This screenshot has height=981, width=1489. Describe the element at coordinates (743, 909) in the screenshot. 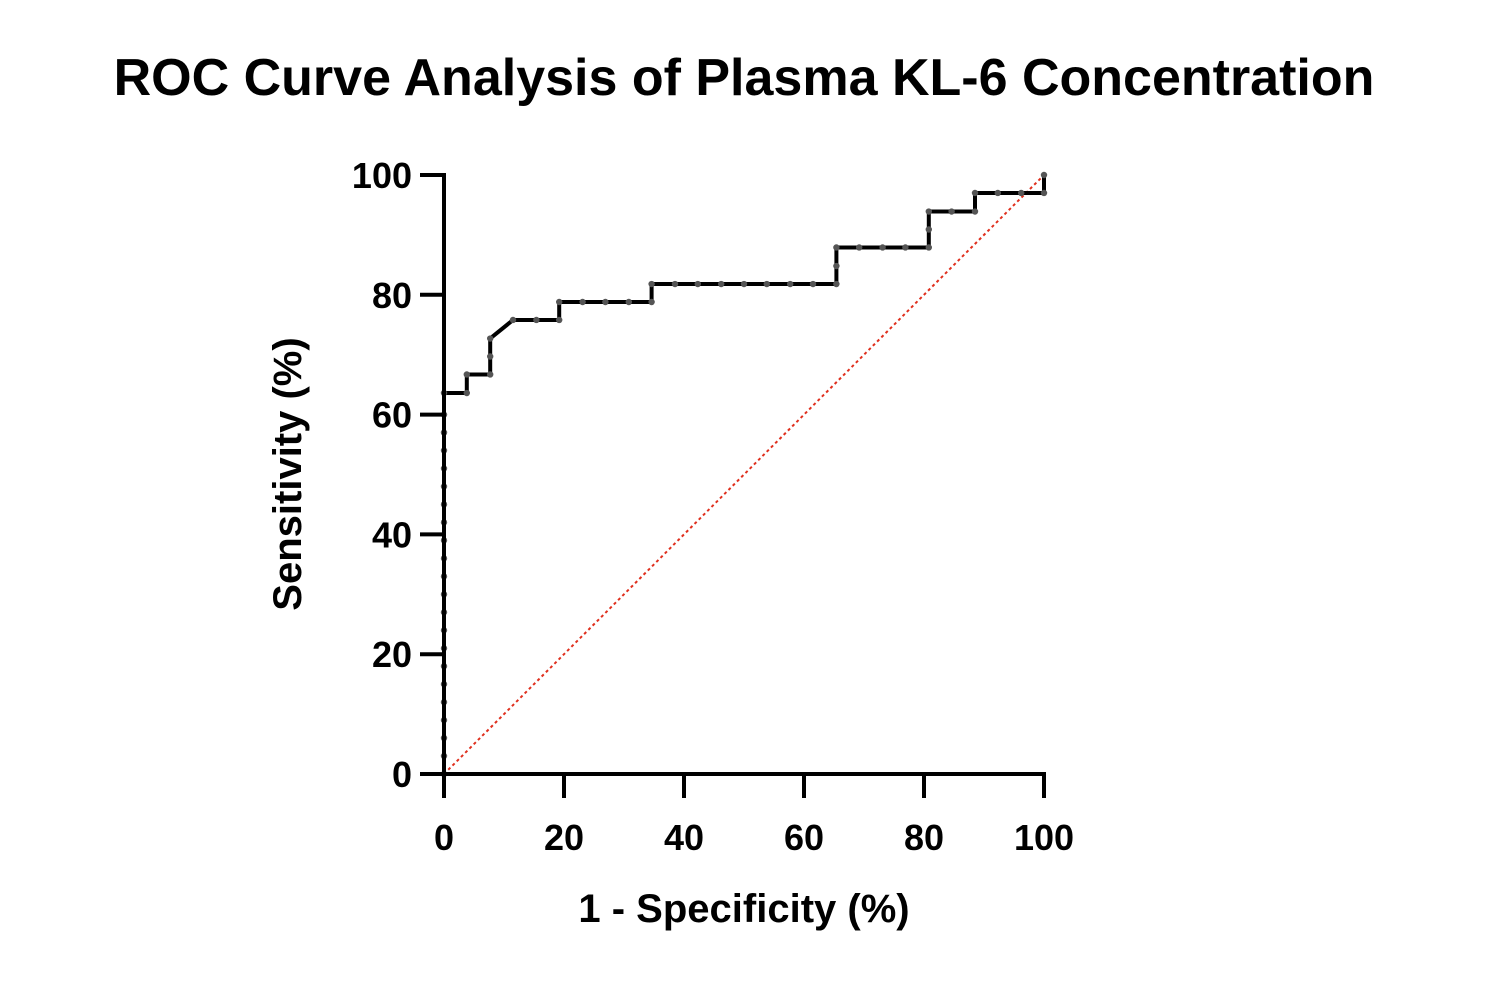

I see `x-axis-label: 1 - Specificity (%)` at that location.